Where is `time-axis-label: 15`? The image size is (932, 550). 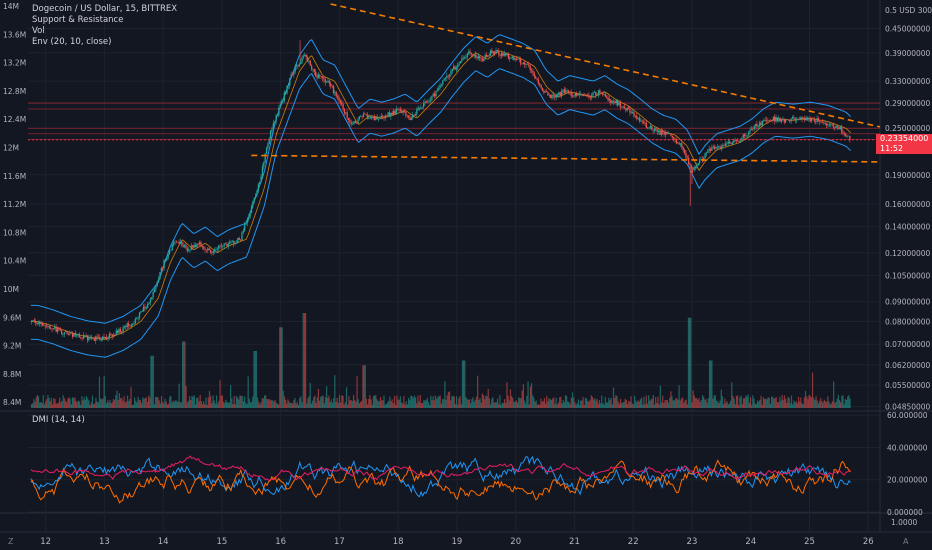
time-axis-label: 15 is located at coordinates (221, 542).